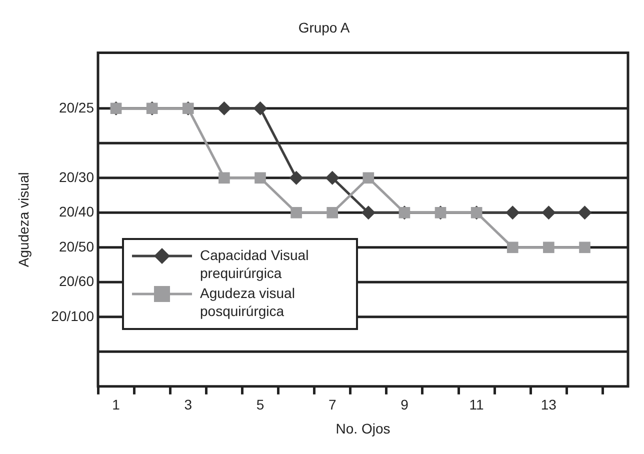 The height and width of the screenshot is (454, 644). I want to click on text: 20/25, so click(76, 107).